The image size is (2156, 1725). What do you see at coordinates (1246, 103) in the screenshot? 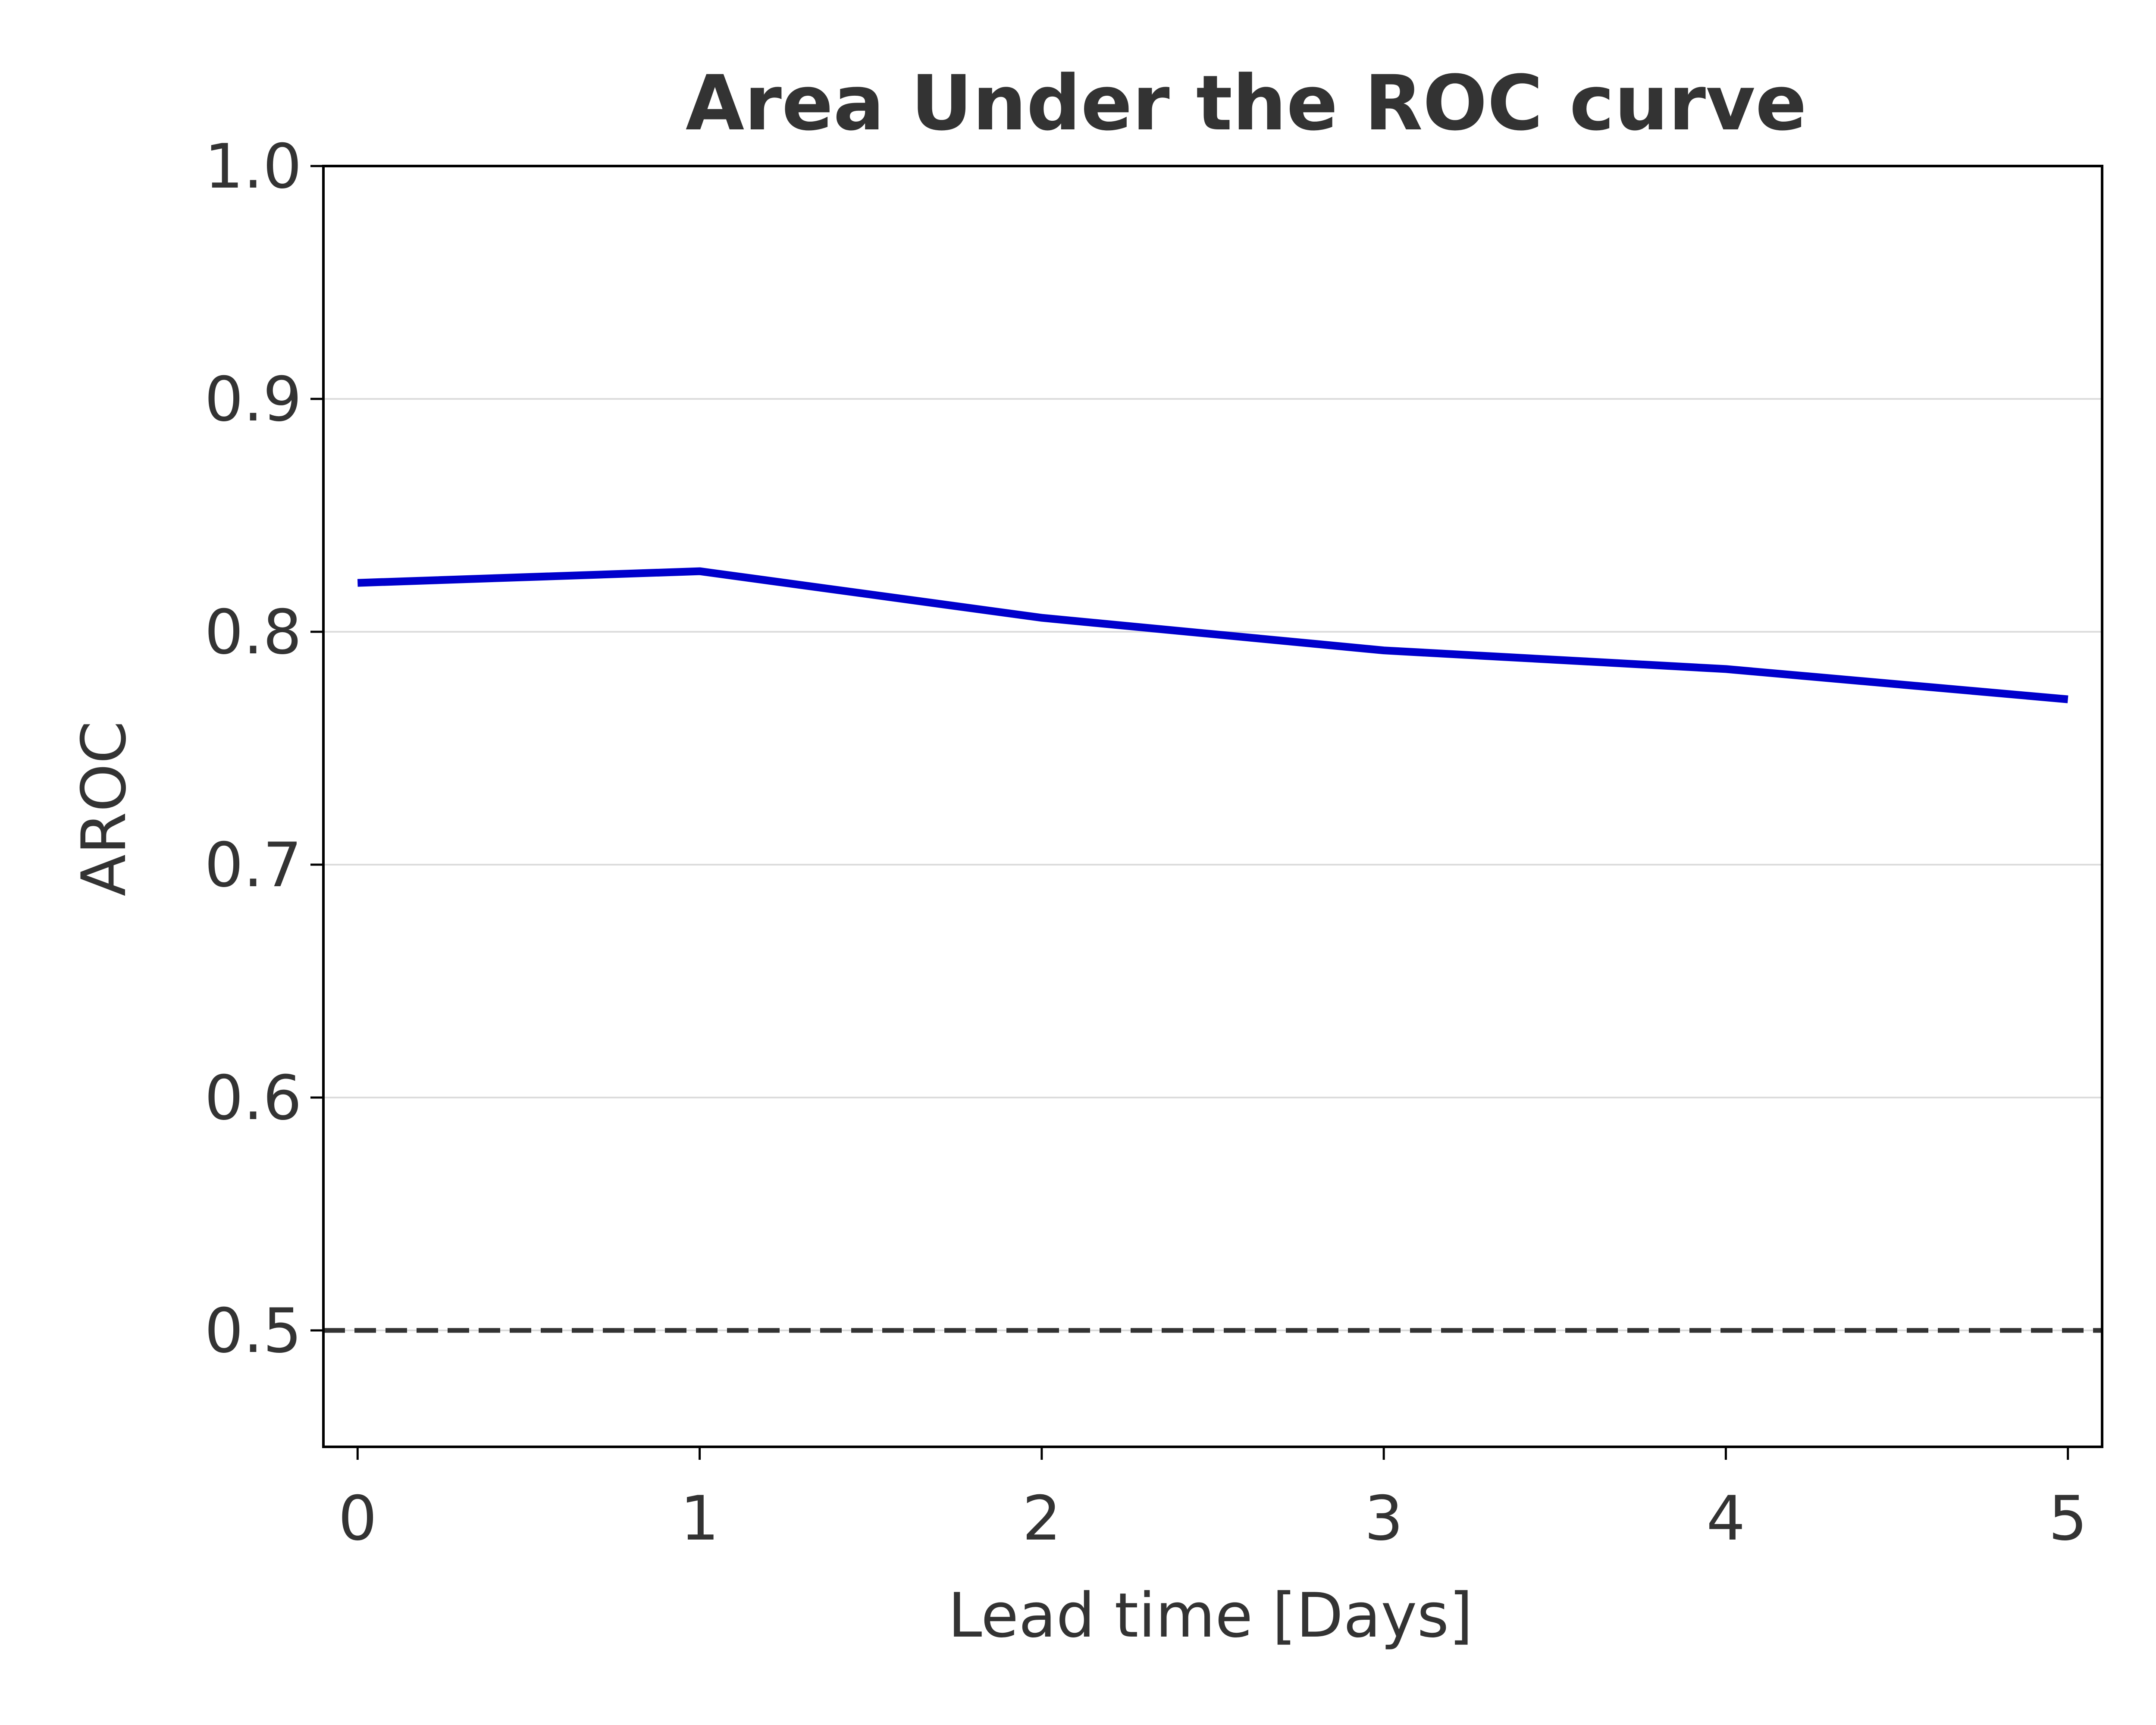
I see `chart-title: Area Under the ROC curve` at bounding box center [1246, 103].